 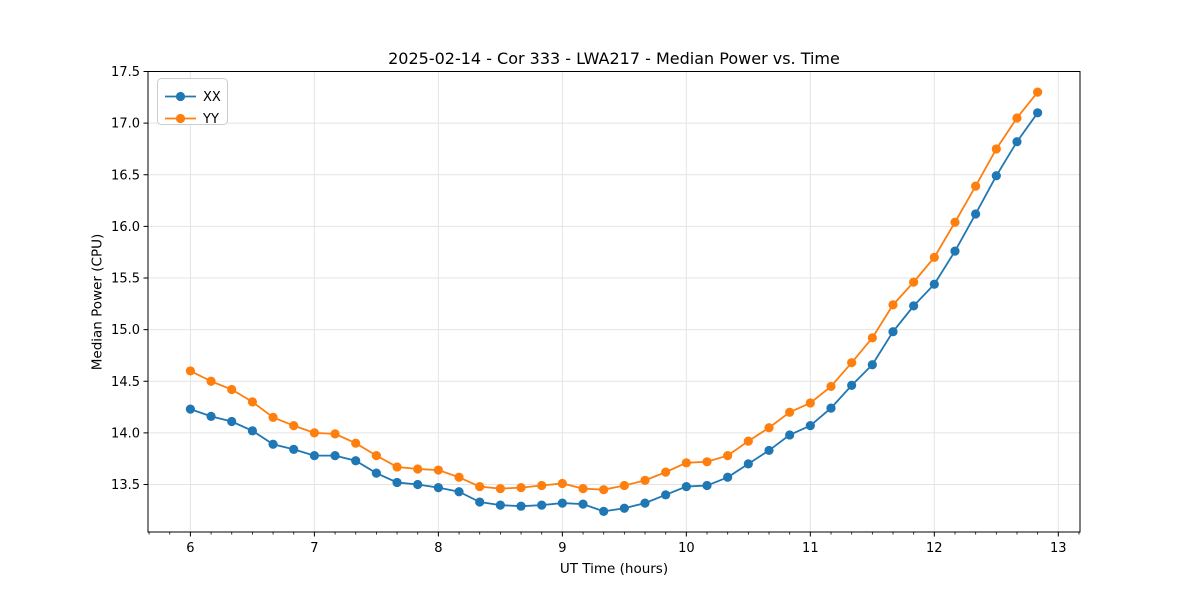 What do you see at coordinates (125, 279) in the screenshot?
I see `y-tick-label: 15.5` at bounding box center [125, 279].